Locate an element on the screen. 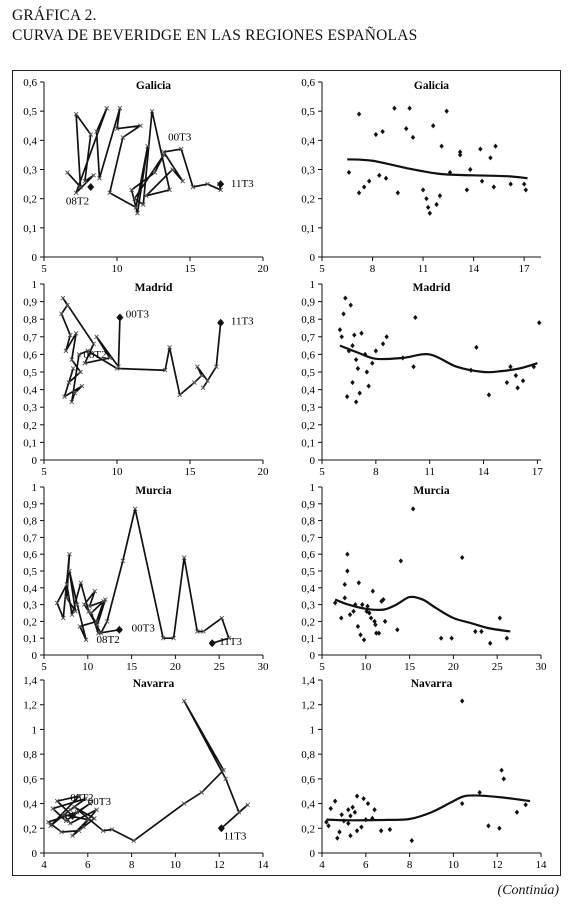 This screenshot has width=575, height=913. panel-title: Murcia is located at coordinates (431, 491).